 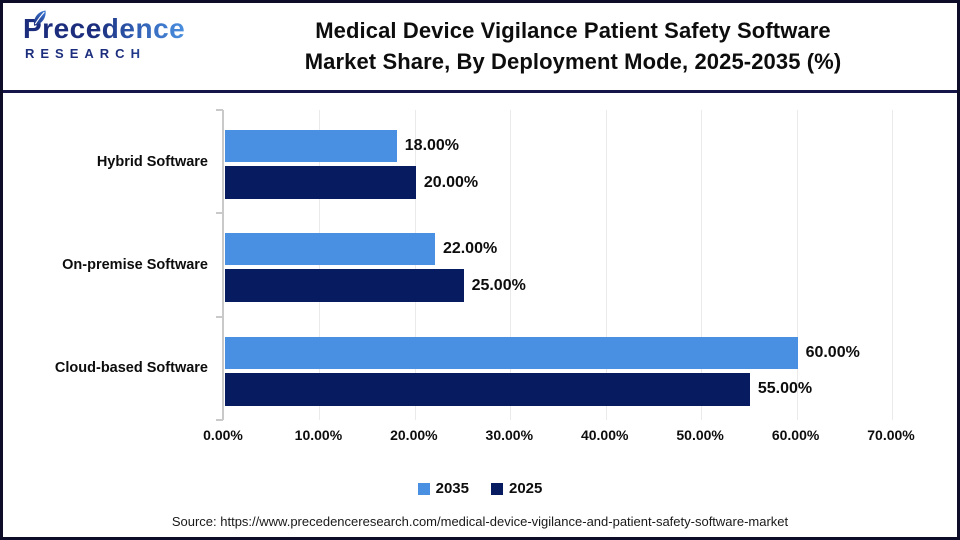 I want to click on legend-swatch-2025, so click(x=497, y=488).